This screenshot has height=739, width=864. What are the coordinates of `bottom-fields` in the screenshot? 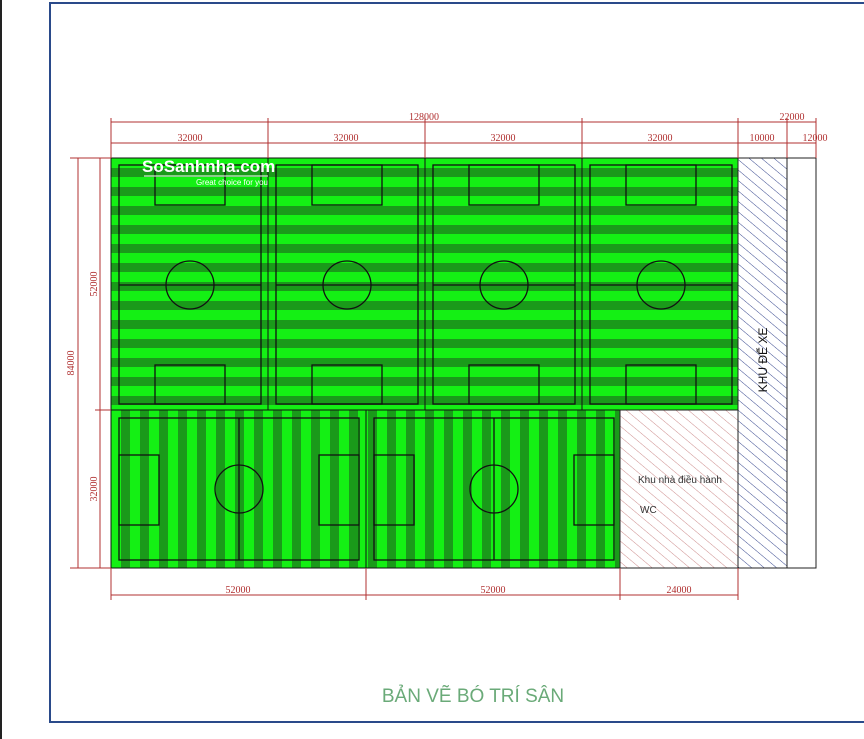 It's located at (365, 489).